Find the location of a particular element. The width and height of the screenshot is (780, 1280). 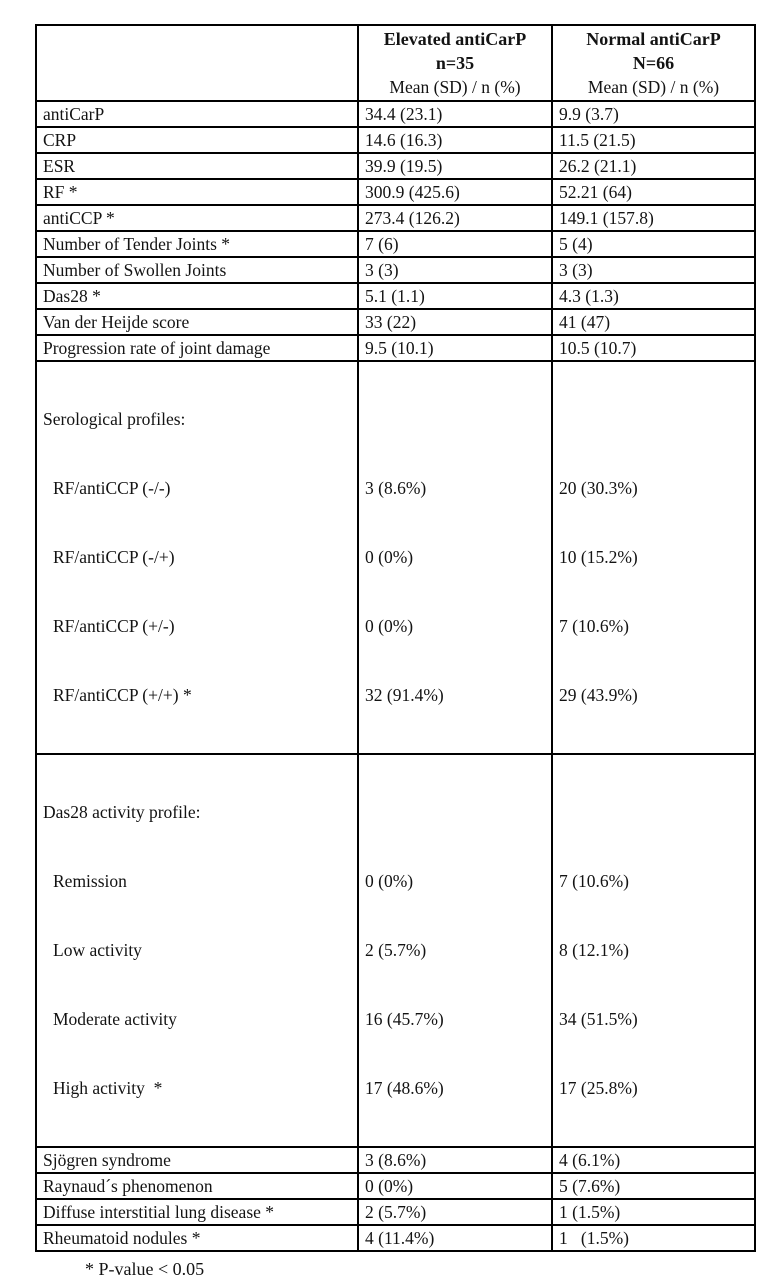

pvalue-footnote: * P-value < 0.05 is located at coordinates (145, 1269).